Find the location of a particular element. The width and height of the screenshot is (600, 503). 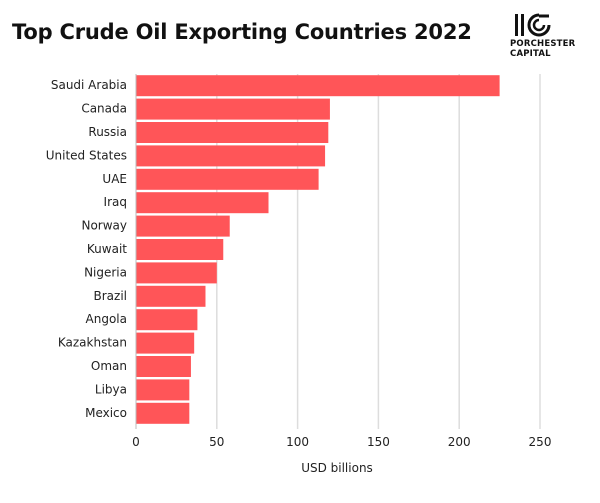

category-label: Kuwait is located at coordinates (107, 249).